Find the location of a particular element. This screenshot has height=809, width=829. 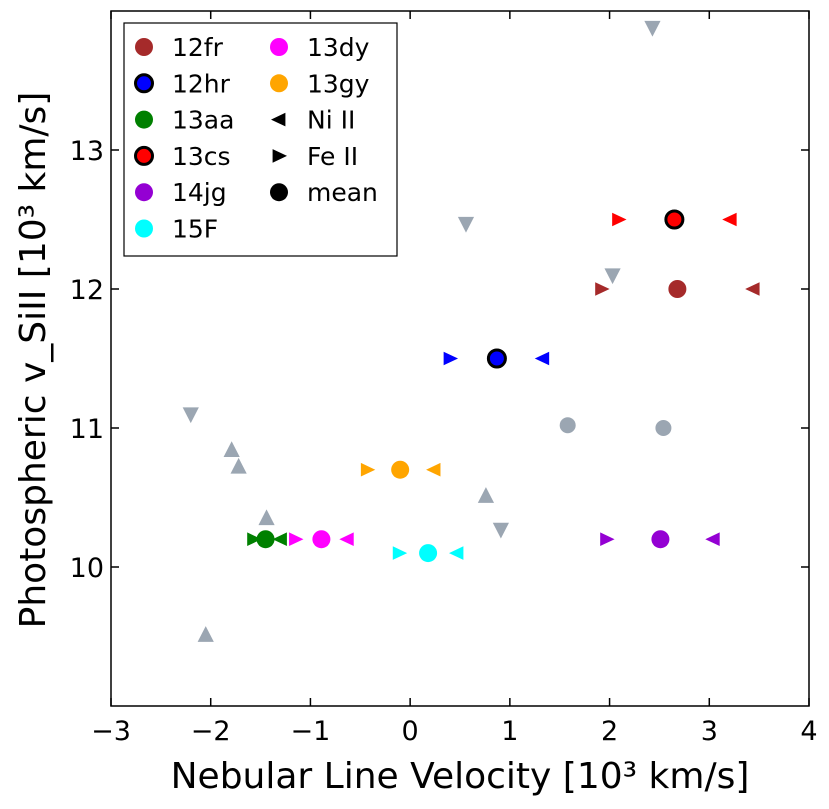

fe-ii-marker-13dy is located at coordinates (296, 539).